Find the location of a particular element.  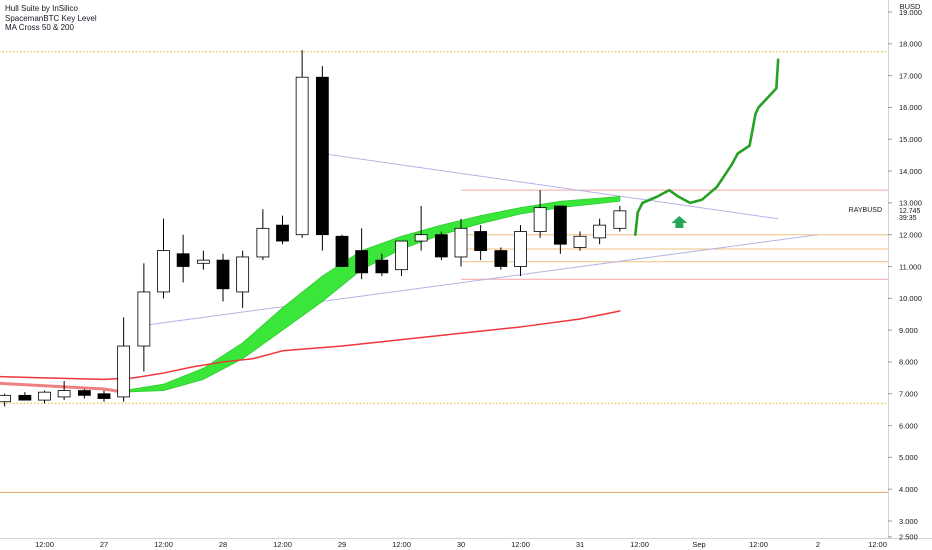

price-tick-label: 17.000 is located at coordinates (910, 75).